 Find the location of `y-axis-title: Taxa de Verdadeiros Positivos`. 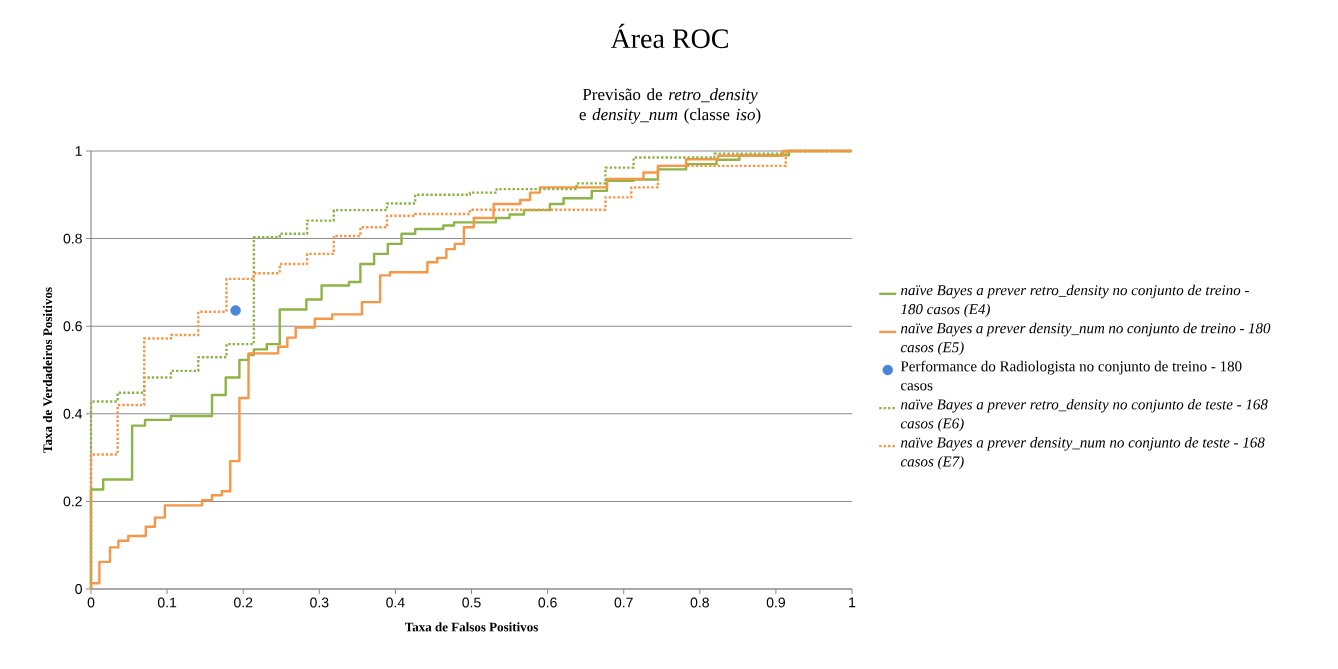

y-axis-title: Taxa de Verdadeiros Positivos is located at coordinates (47, 370).